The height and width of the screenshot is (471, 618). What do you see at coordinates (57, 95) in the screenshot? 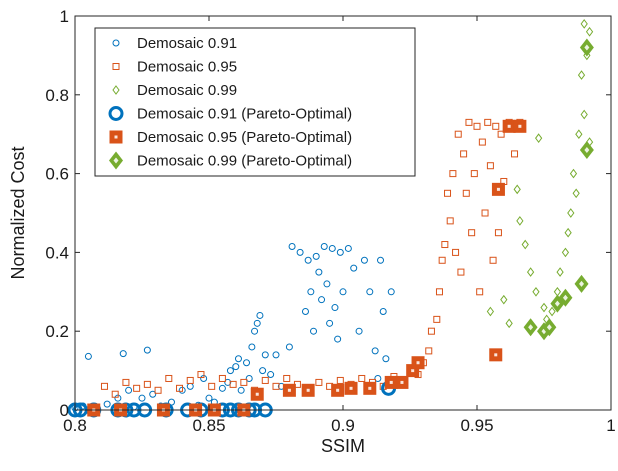
I see `y-tick-label: 0.8` at bounding box center [57, 95].